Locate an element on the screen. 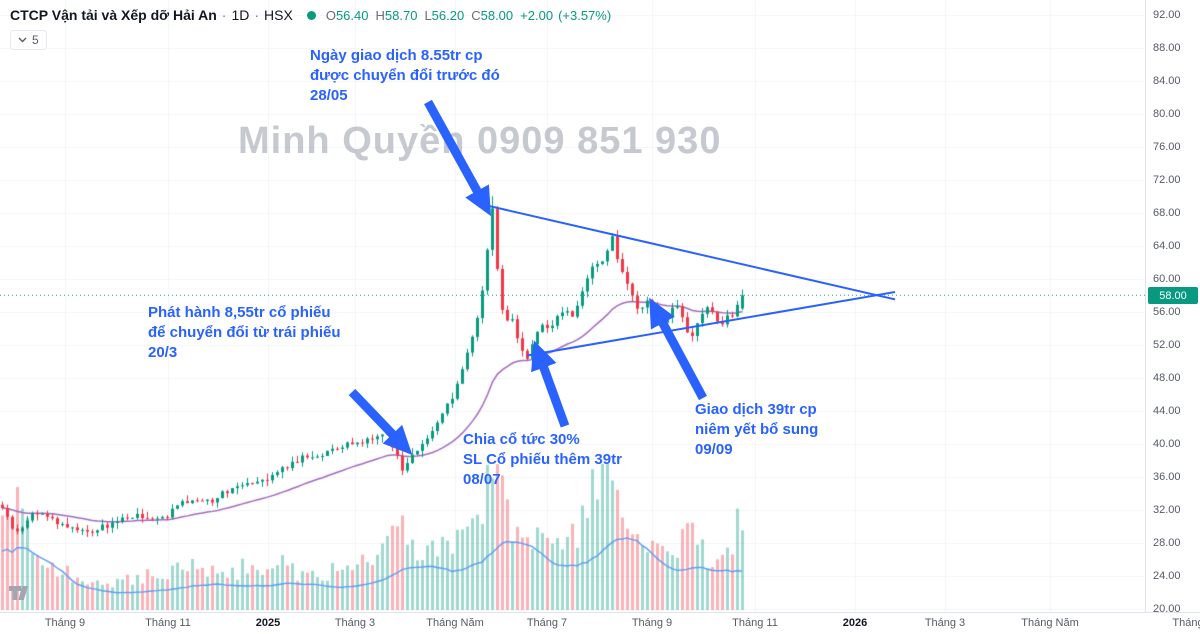 This screenshot has height=634, width=1200. price-tick-label: 60.00 is located at coordinates (1167, 278).